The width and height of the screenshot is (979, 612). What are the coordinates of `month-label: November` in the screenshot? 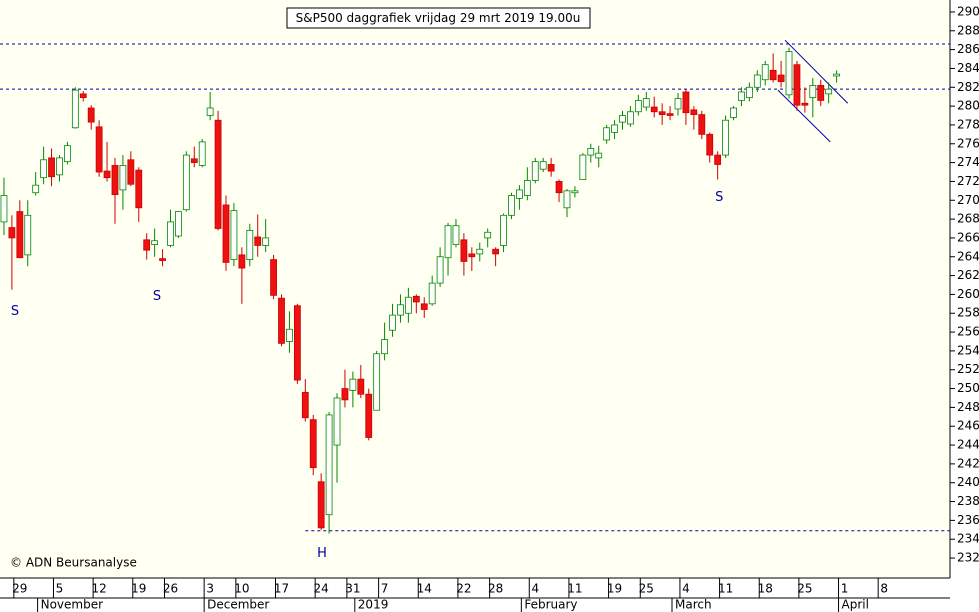 It's located at (72, 605).